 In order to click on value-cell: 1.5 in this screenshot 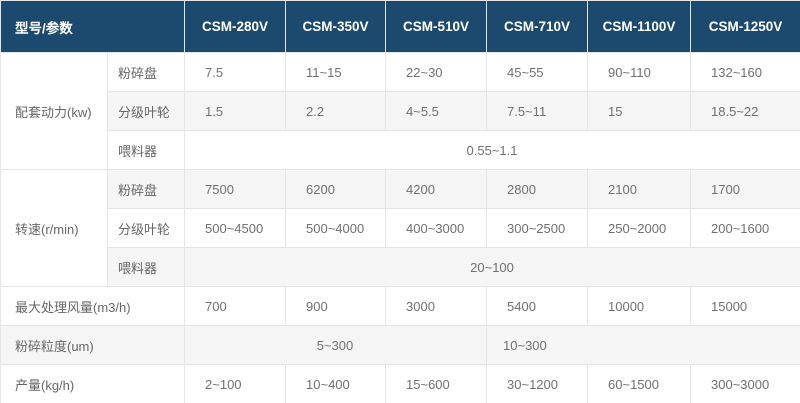, I will do `click(235, 111)`.